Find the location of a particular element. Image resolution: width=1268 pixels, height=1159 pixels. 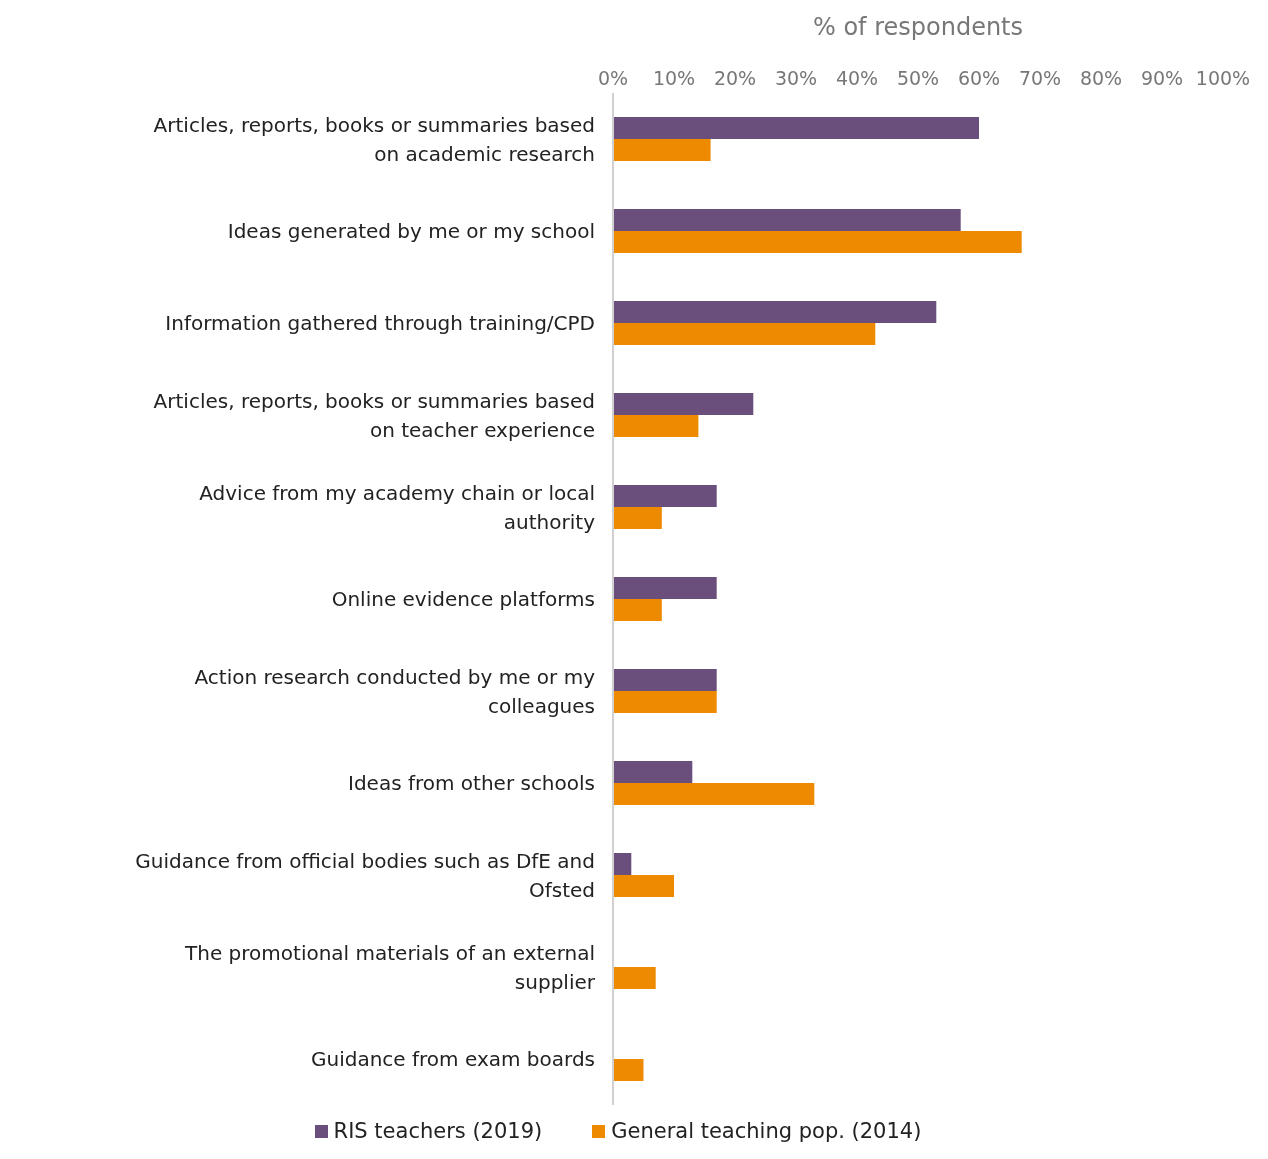

x-tick-label: 100% is located at coordinates (1223, 78).